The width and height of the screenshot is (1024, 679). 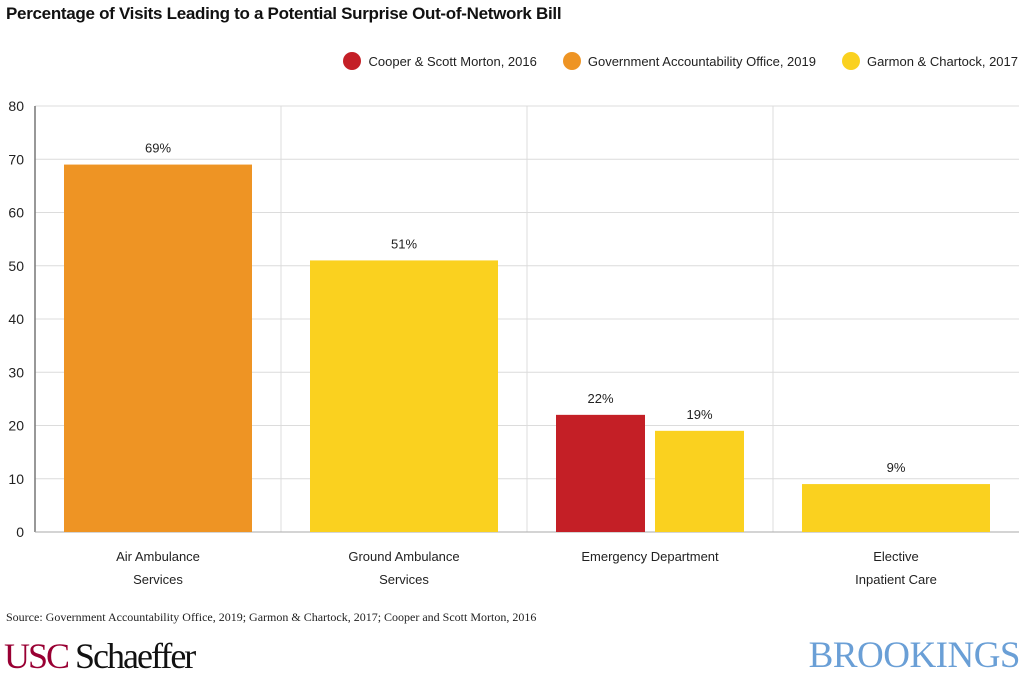 What do you see at coordinates (16, 426) in the screenshot?
I see `y-tick-label: 20` at bounding box center [16, 426].